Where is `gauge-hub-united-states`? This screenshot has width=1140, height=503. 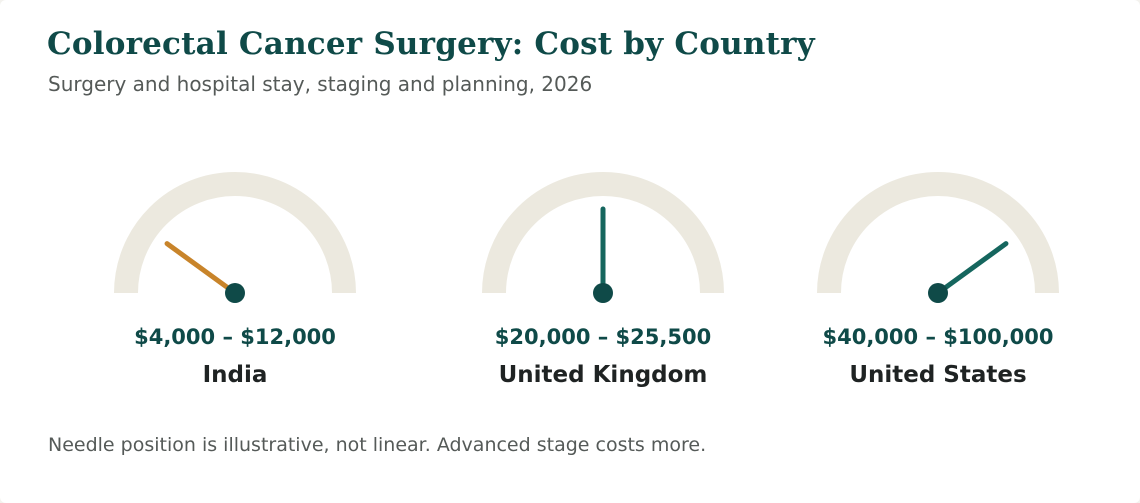 gauge-hub-united-states is located at coordinates (938, 293).